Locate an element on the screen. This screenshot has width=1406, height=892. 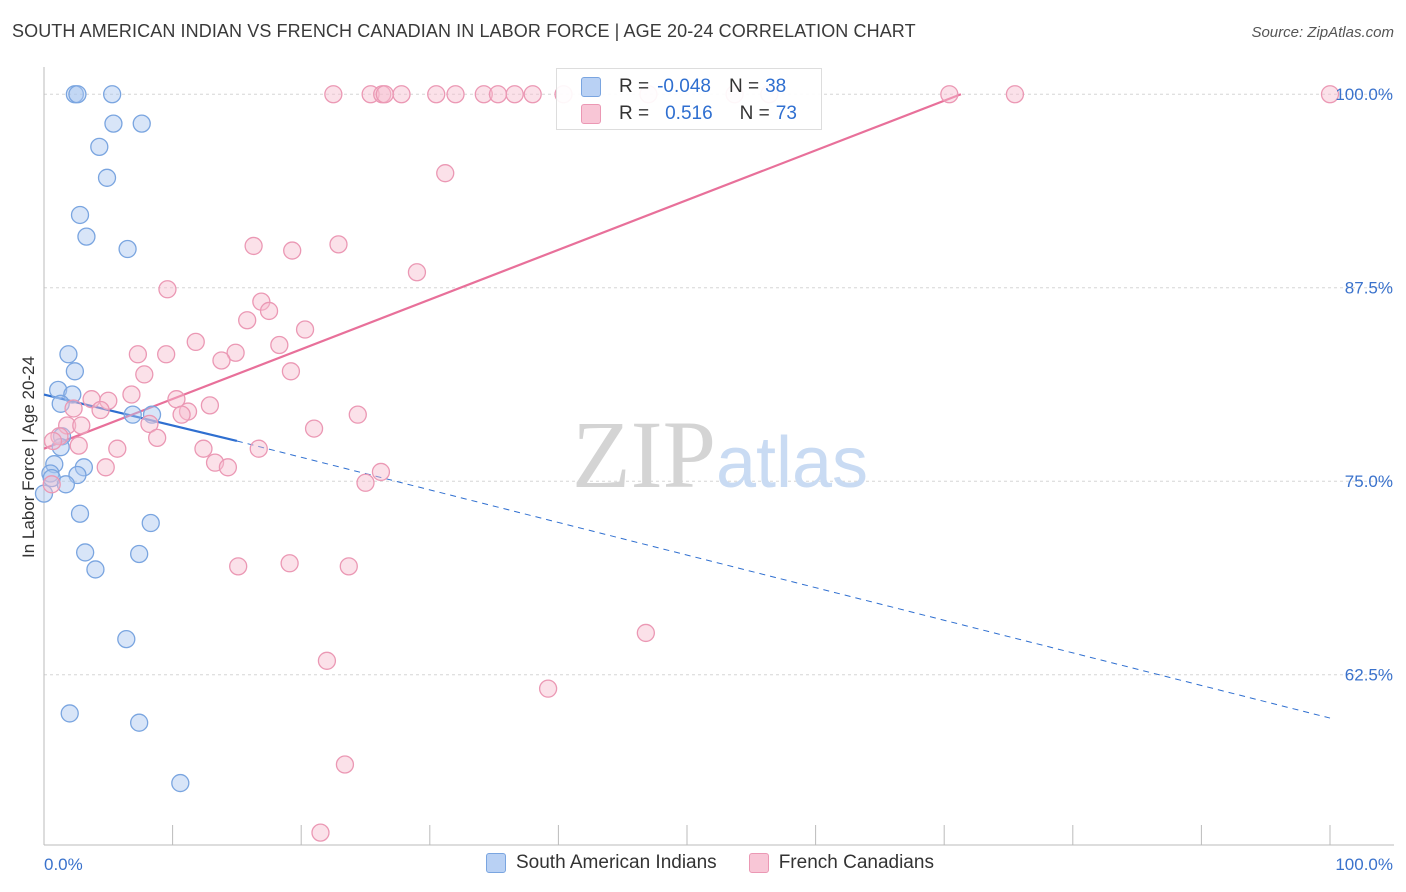
legend-row-french-canadians: R = 0.516 N = 73 is located at coordinates (689, 114).